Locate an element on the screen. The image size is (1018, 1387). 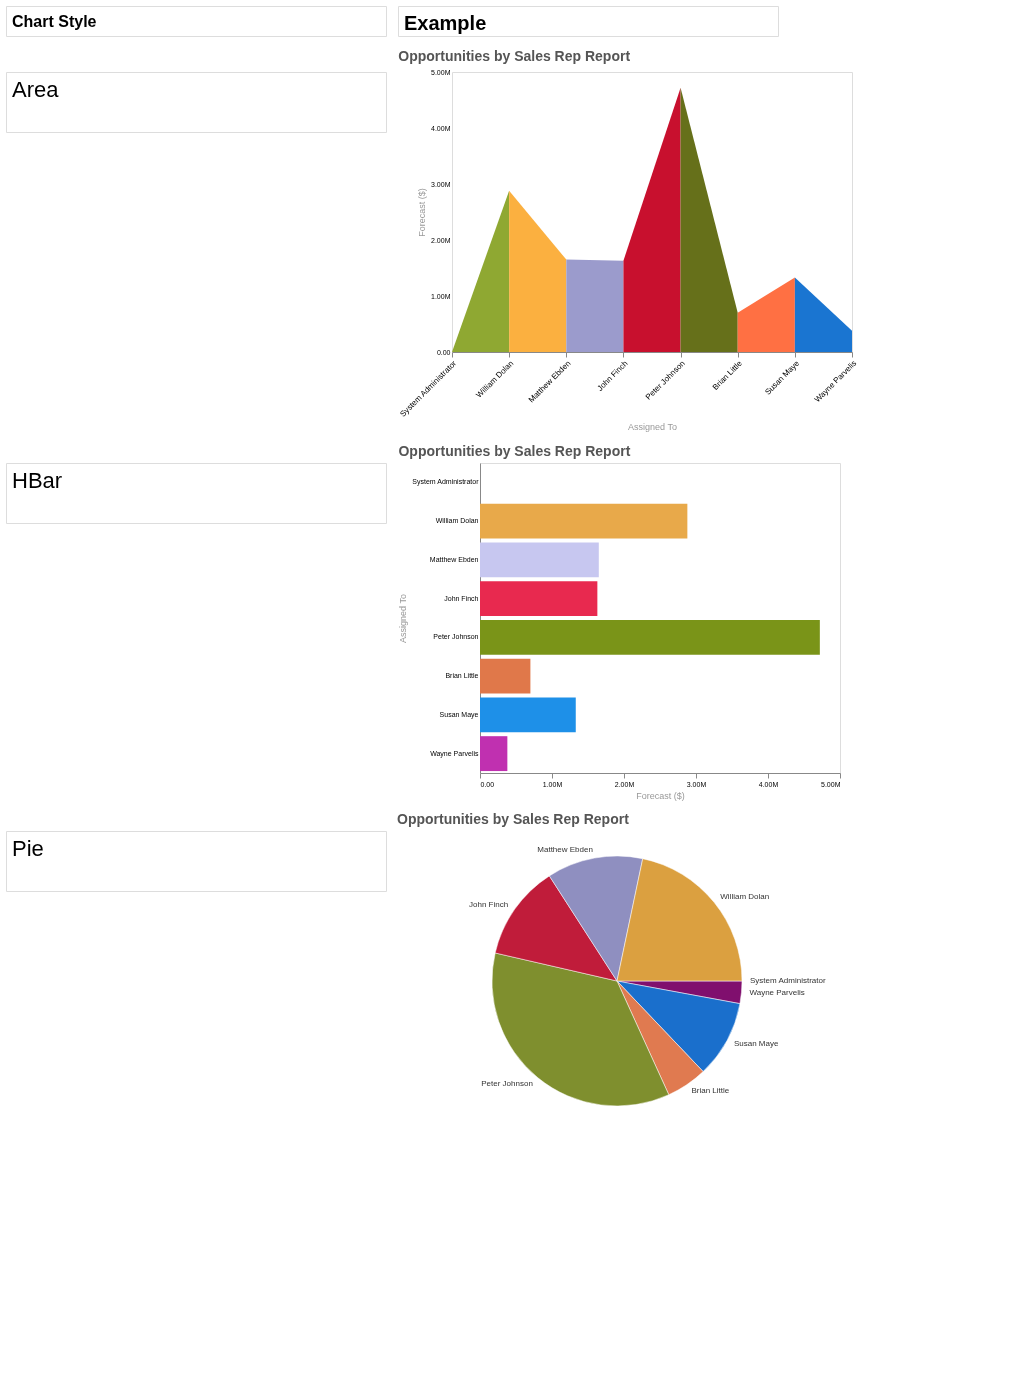
y-axis-title: Assigned To is located at coordinates (402, 618).